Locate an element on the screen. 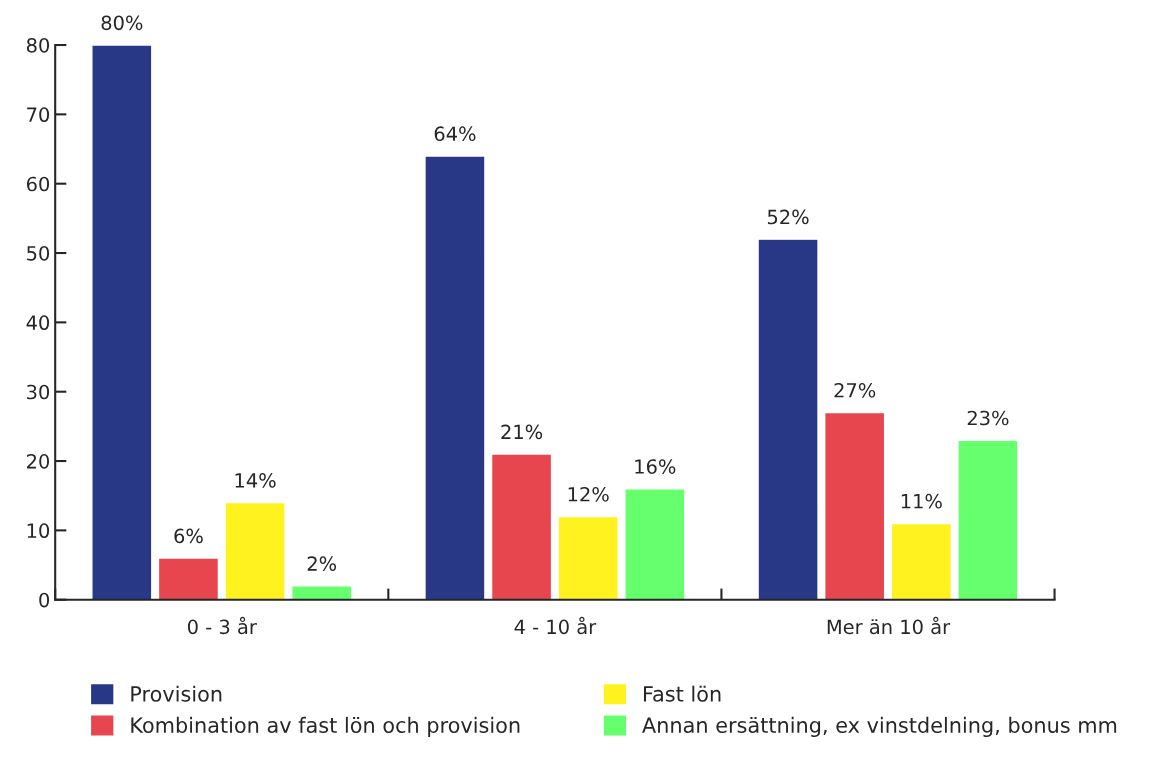 This screenshot has width=1150, height=763. legend-label: Provision is located at coordinates (176, 693).